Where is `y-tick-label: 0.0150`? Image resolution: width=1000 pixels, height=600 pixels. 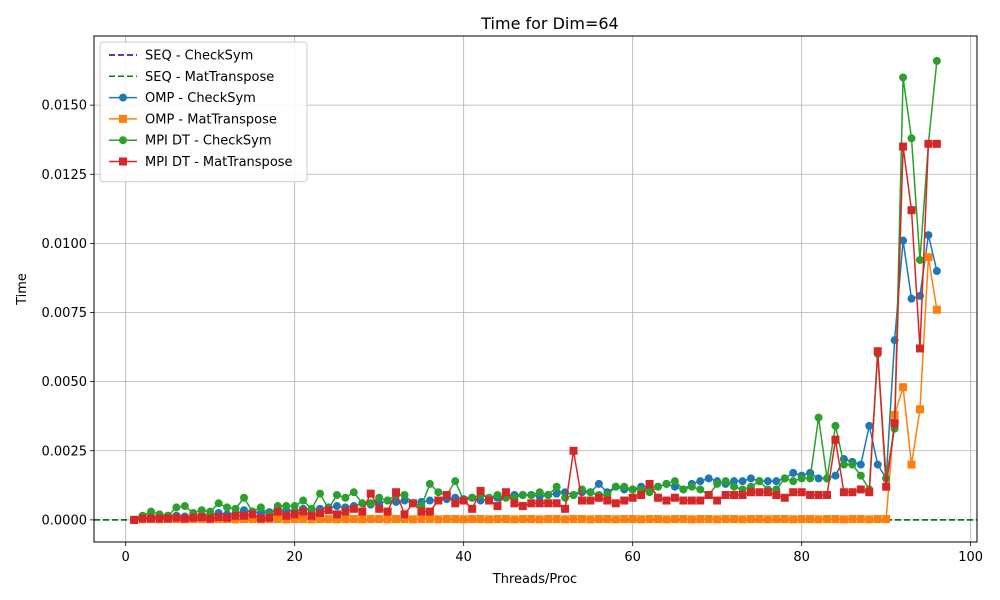 y-tick-label: 0.0150 is located at coordinates (65, 106).